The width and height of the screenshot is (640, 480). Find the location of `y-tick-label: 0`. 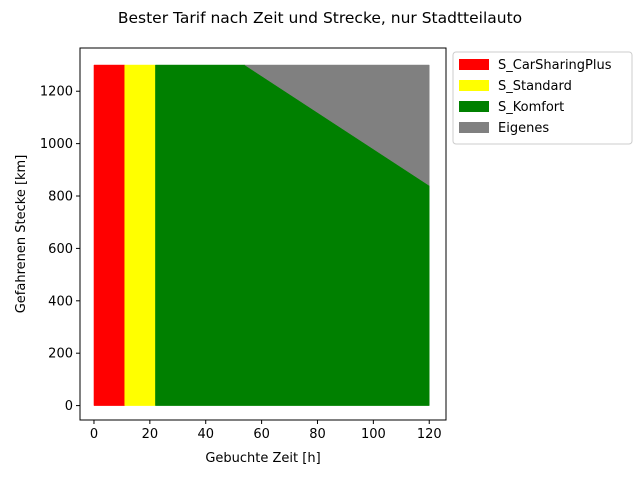

y-tick-label: 0 is located at coordinates (69, 406).